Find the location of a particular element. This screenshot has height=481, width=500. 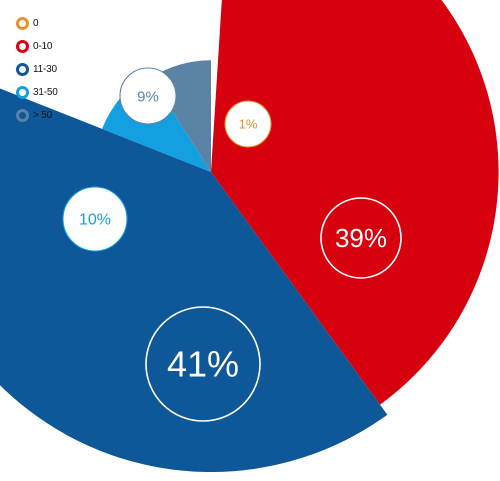

legend-item-31-50: 31-50 is located at coordinates (37, 92).